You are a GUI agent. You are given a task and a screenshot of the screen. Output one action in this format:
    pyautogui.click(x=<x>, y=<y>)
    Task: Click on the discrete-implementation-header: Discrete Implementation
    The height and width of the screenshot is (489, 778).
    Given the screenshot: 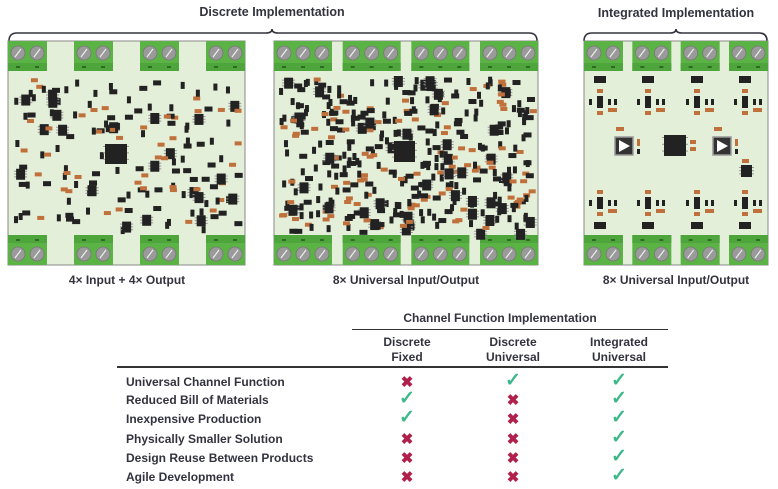 What is the action you would take?
    pyautogui.click(x=272, y=12)
    